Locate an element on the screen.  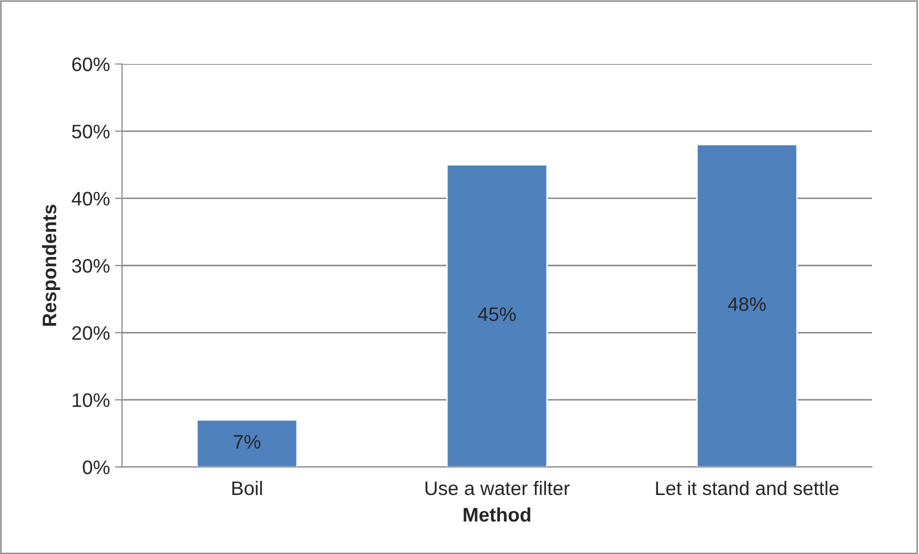
data-label: 7% is located at coordinates (247, 442).